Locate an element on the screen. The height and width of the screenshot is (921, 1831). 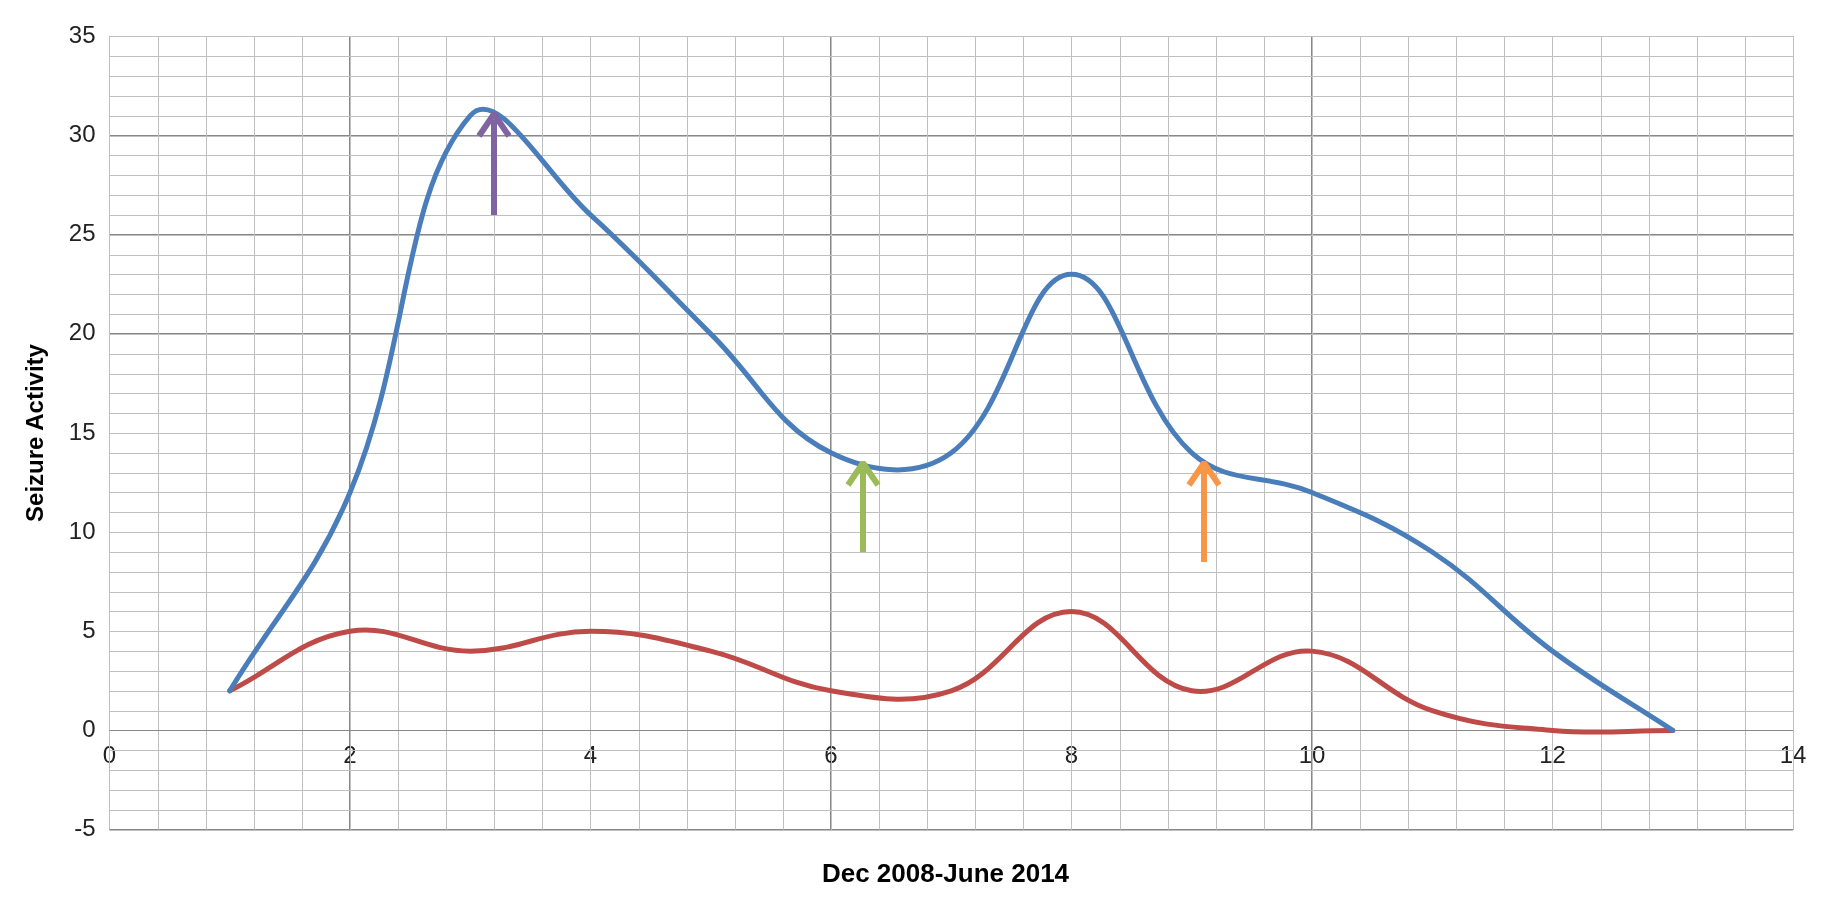
y-tick-label: 0 is located at coordinates (89, 729).